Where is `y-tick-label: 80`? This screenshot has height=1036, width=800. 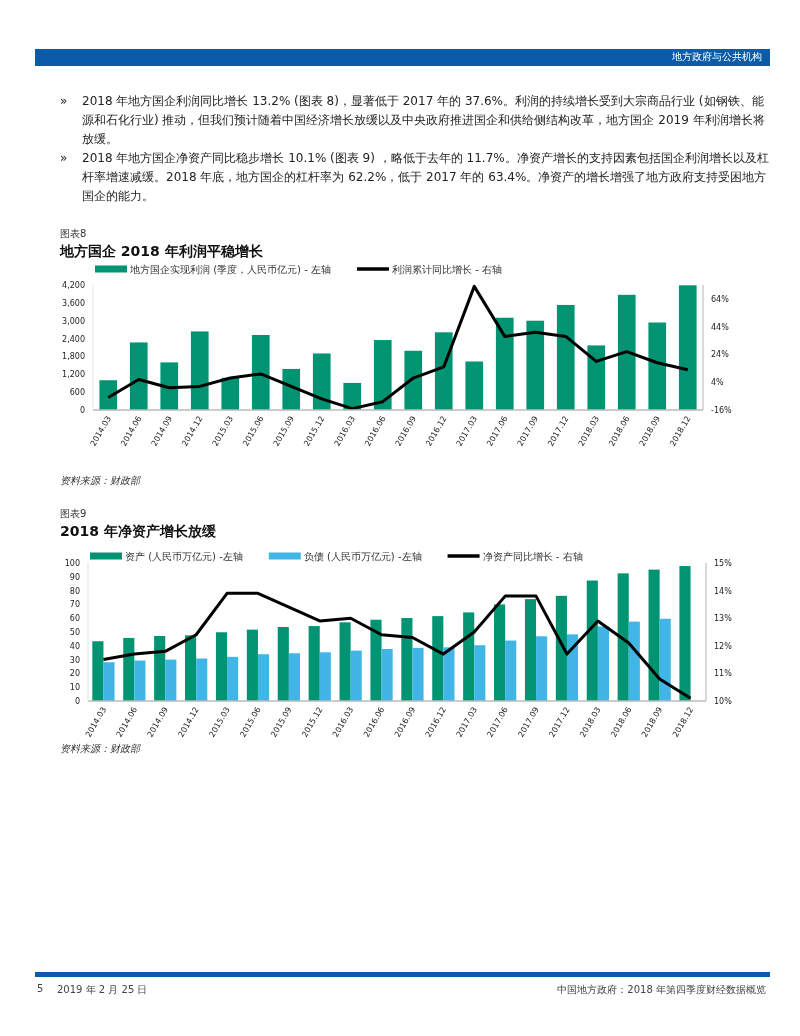 y-tick-label: 80 is located at coordinates (74, 591).